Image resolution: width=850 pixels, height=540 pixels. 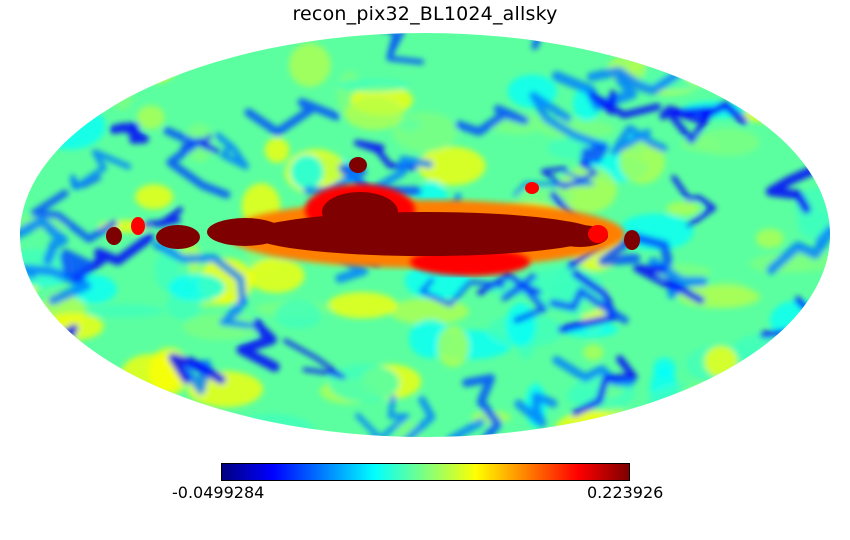 I want to click on galactic-plane-emission, so click(x=373, y=216).